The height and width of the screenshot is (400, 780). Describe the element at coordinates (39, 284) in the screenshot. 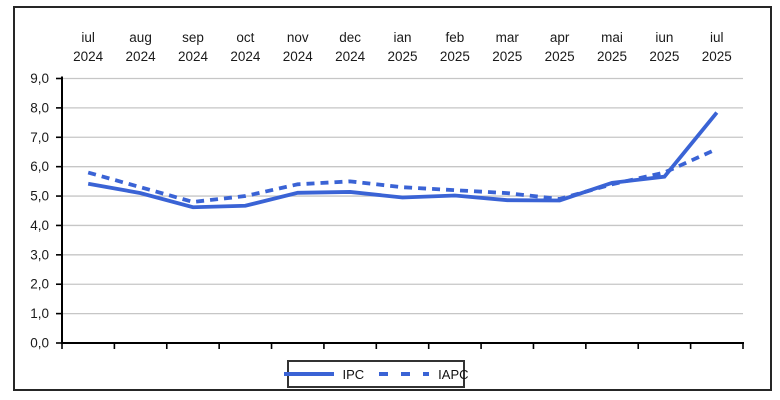

I see `y-axis-label: 2,0` at that location.